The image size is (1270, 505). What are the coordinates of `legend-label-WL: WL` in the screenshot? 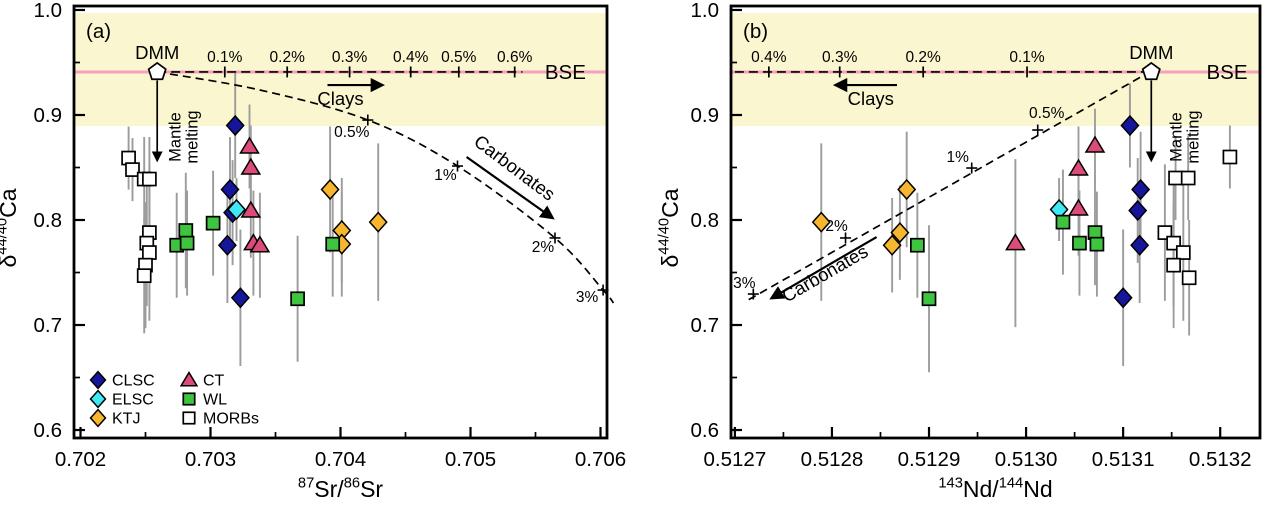 It's located at (215, 400).